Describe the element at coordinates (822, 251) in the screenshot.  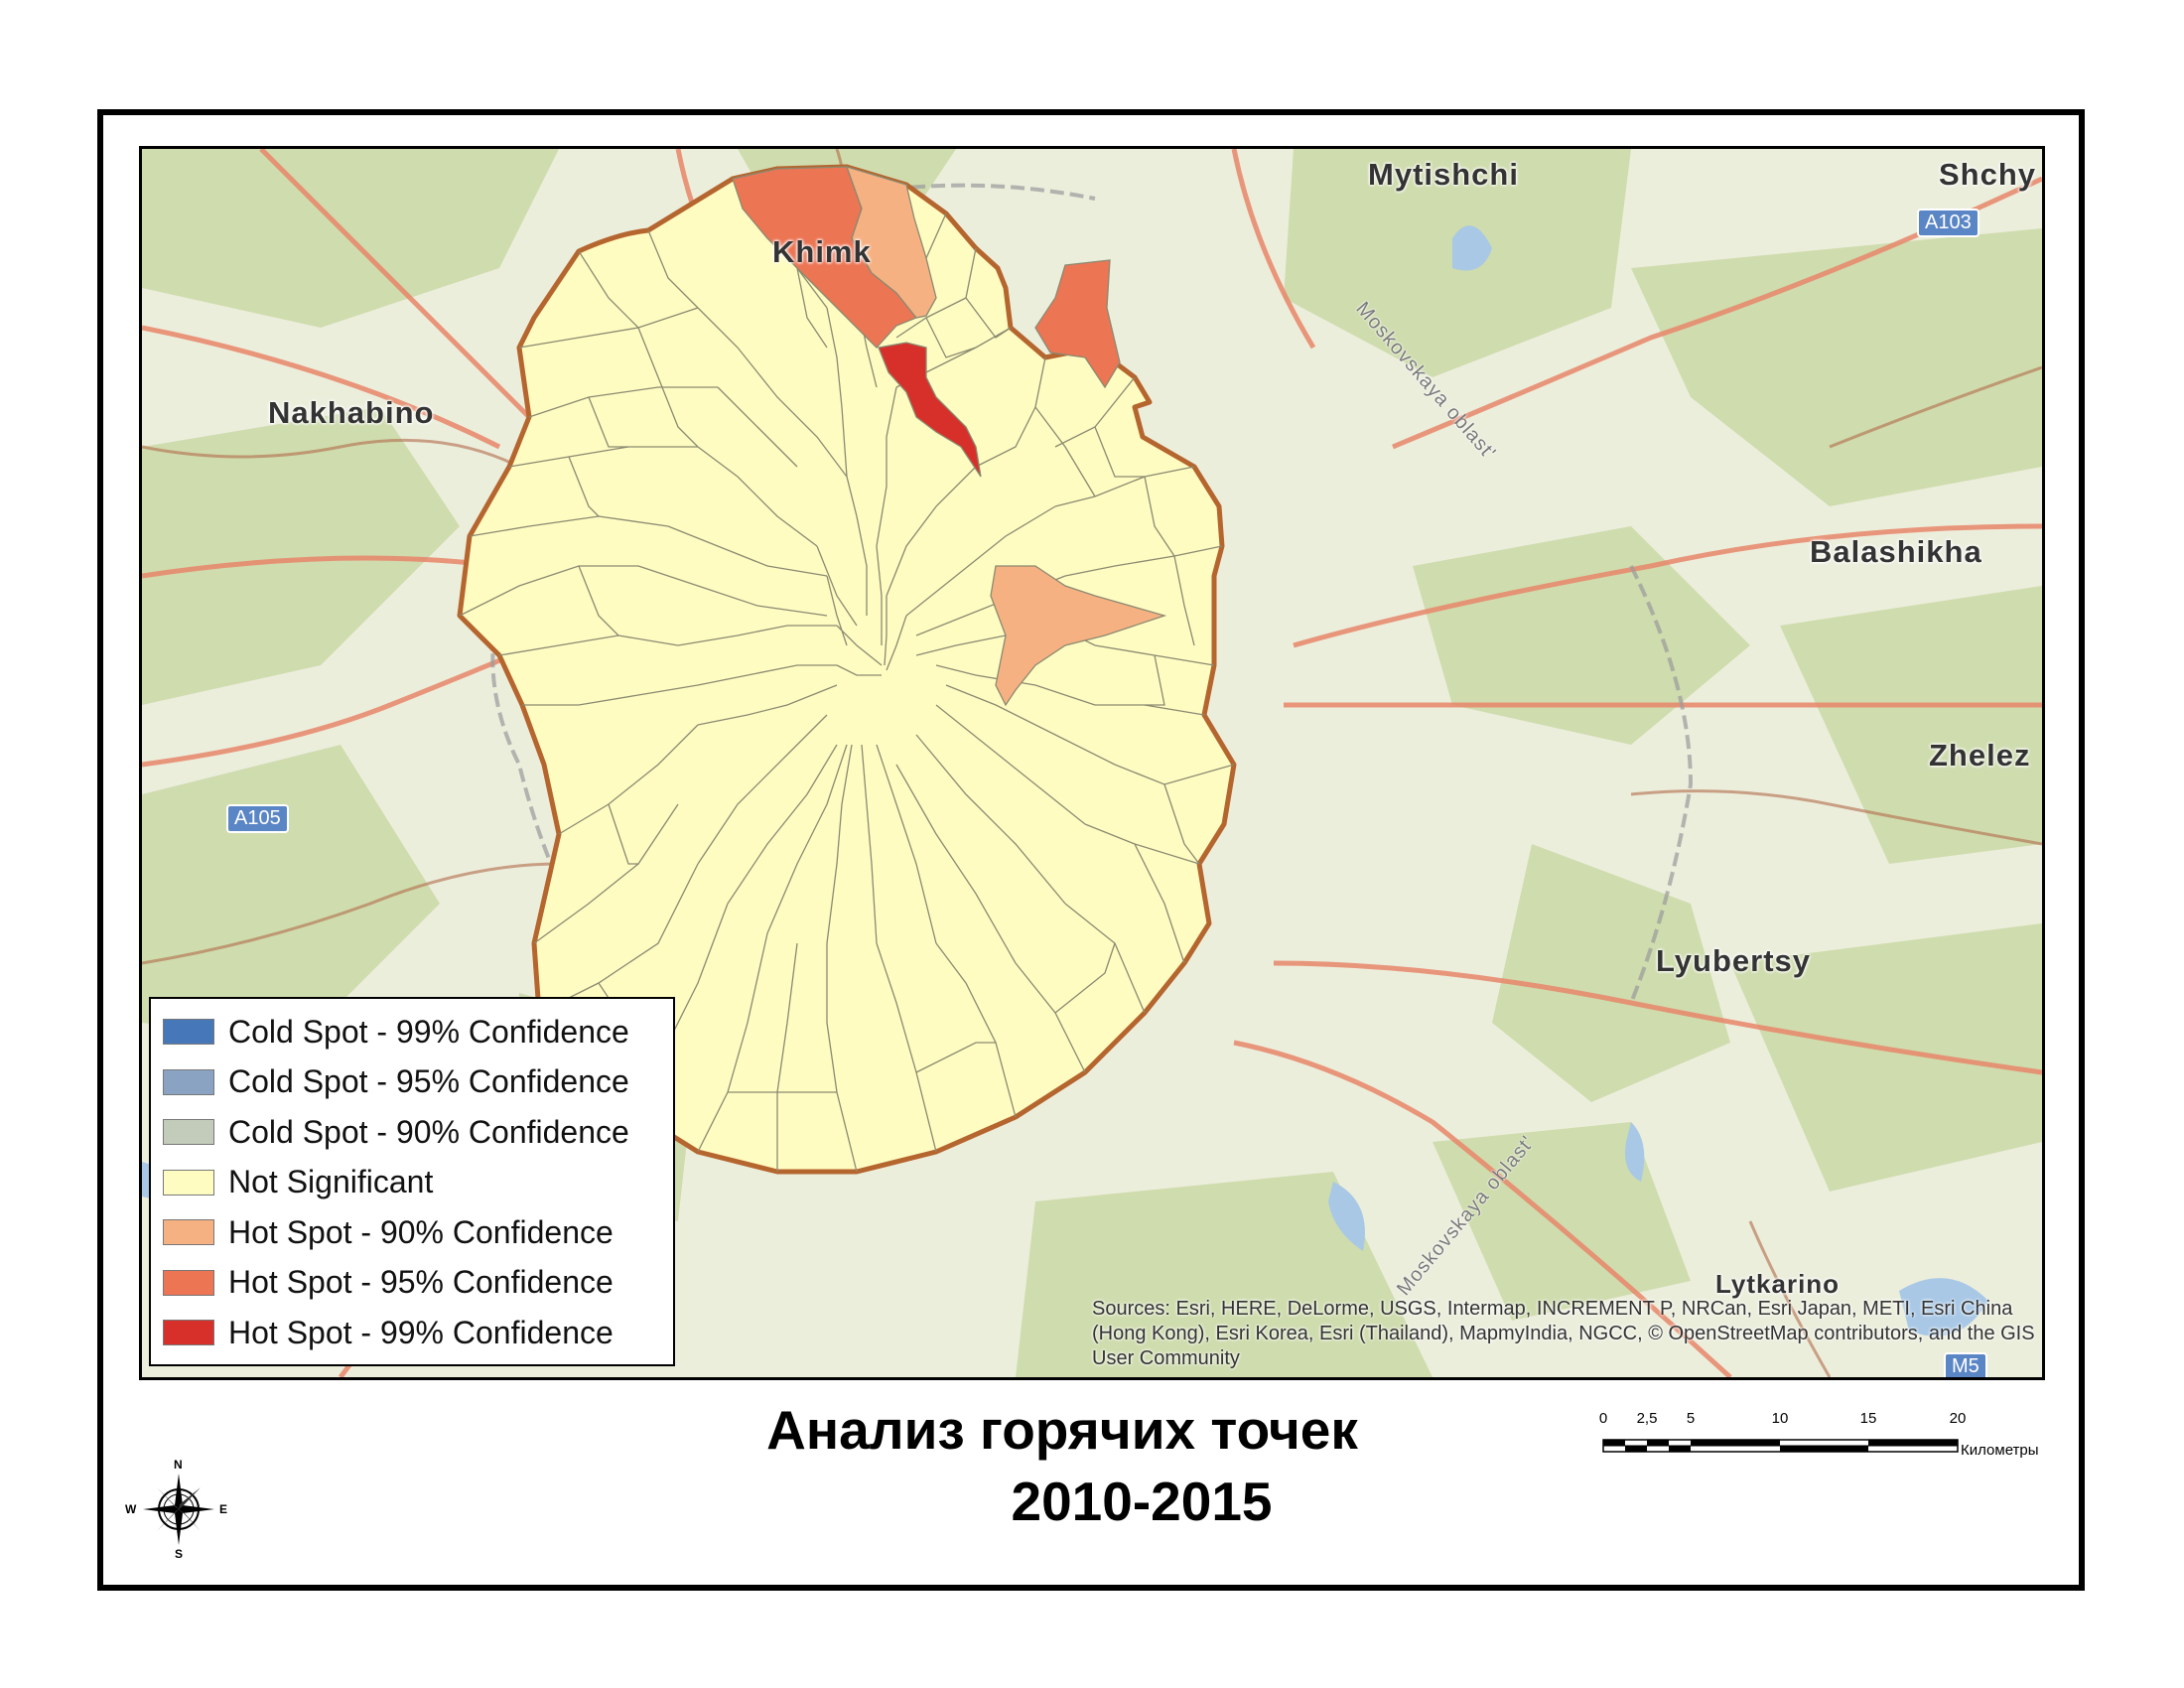
I see `city-label-khimki: Khimk` at that location.